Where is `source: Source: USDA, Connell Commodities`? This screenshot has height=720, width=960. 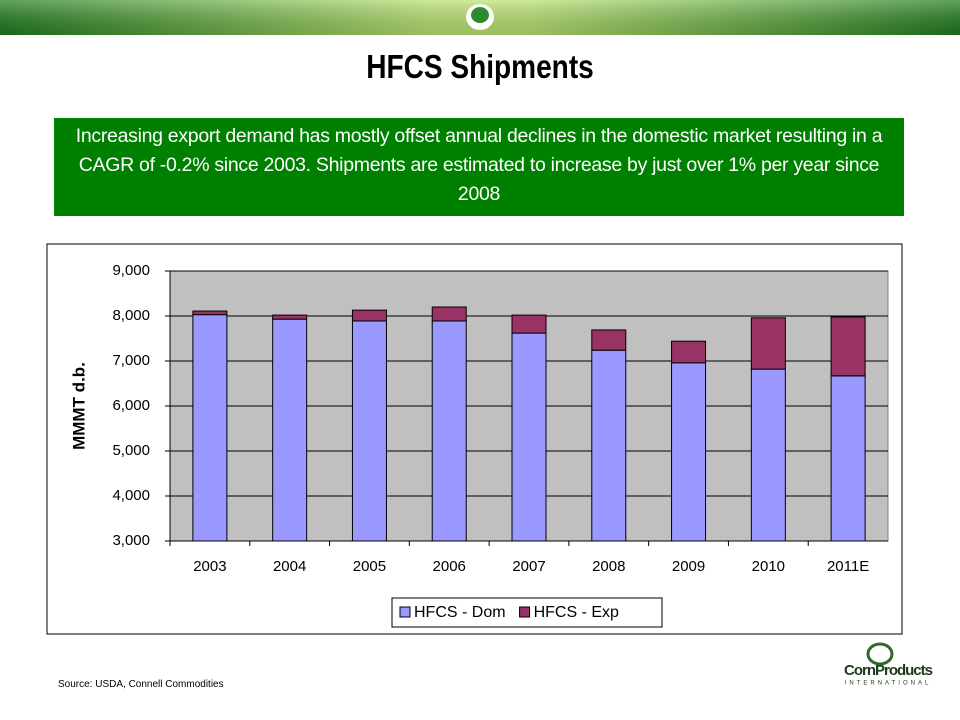 source: Source: USDA, Connell Commodities is located at coordinates (141, 684).